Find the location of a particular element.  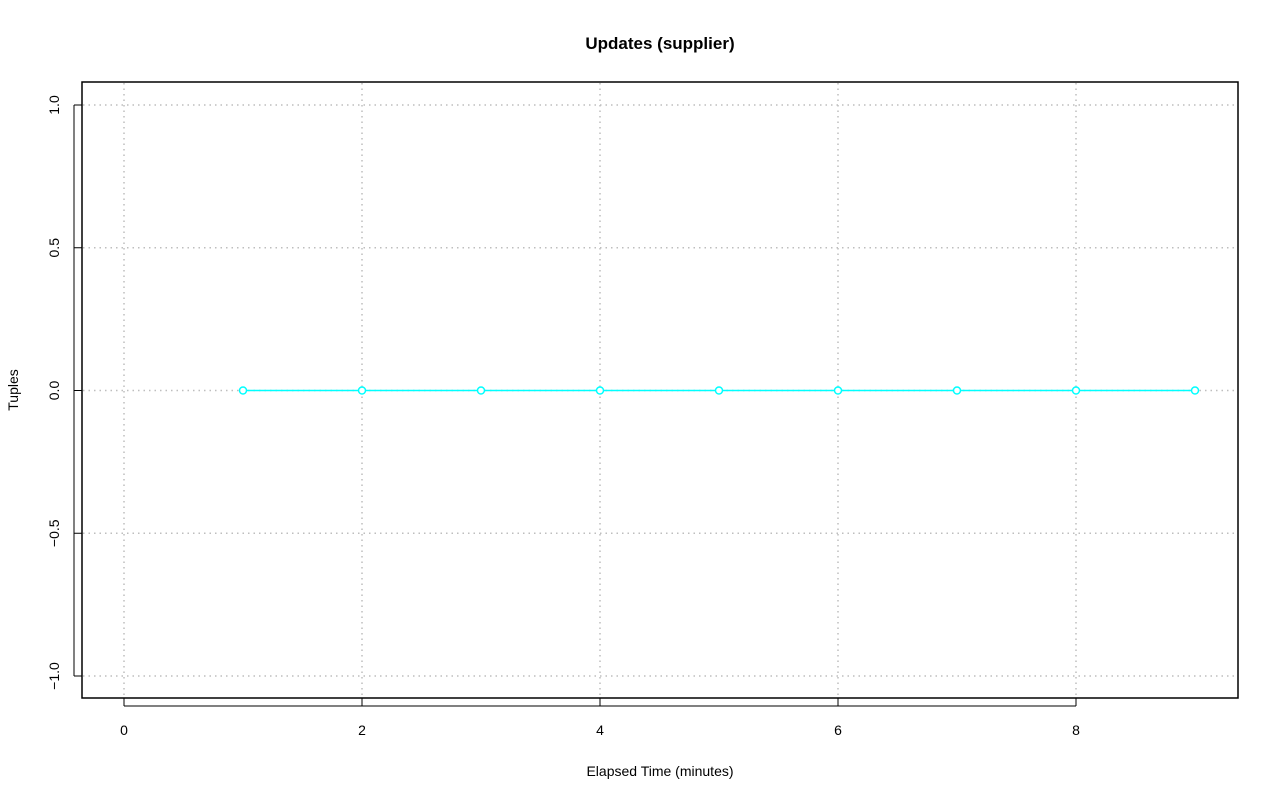

x-axis: 0 2 4 6 8 is located at coordinates (600, 718).